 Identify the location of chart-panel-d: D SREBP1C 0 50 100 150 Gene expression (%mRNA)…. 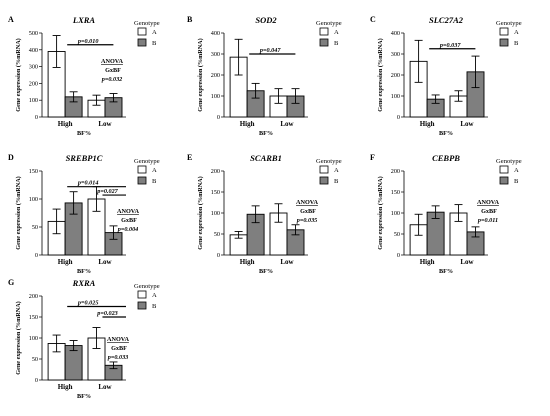
(84, 214).